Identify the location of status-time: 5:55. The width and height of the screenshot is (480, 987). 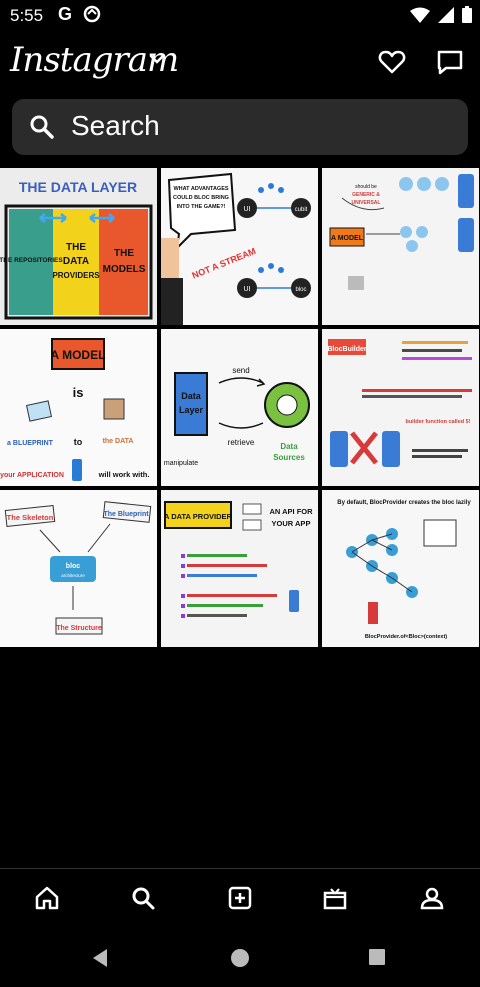
(27, 15).